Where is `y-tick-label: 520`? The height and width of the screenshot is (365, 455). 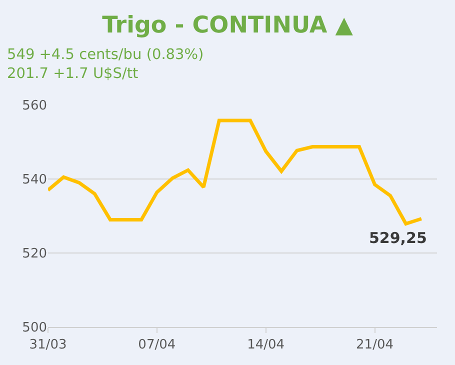 y-tick-label: 520 is located at coordinates (34, 254).